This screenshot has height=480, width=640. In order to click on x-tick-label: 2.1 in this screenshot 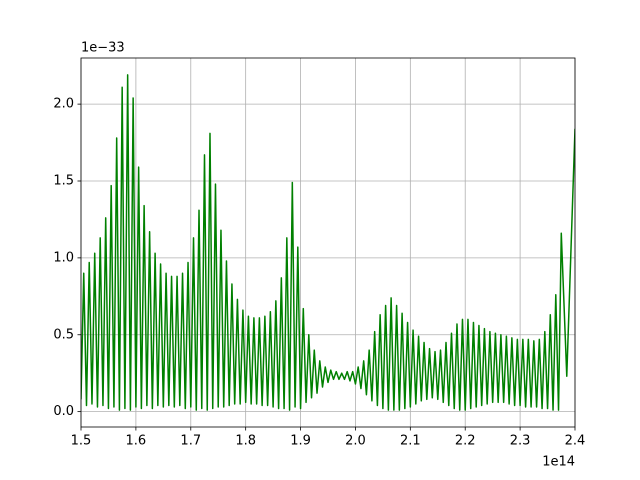, I will do `click(410, 441)`.